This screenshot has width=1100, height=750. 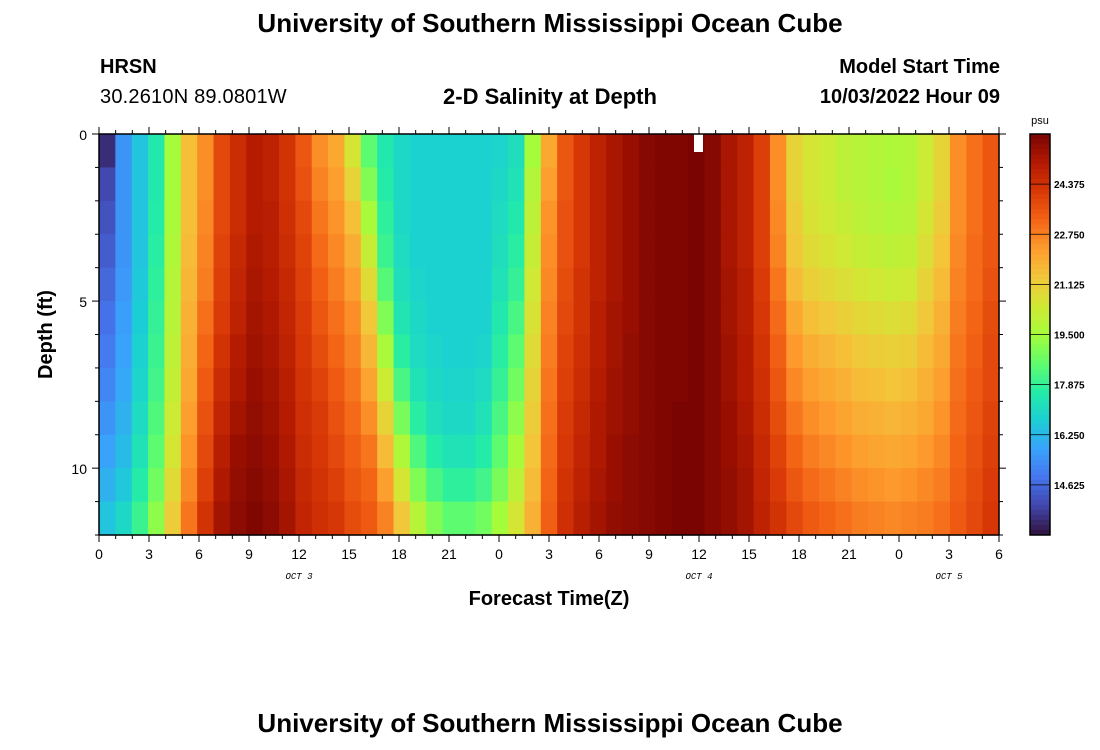 What do you see at coordinates (299, 577) in the screenshot?
I see `date-label: OCT 3` at bounding box center [299, 577].